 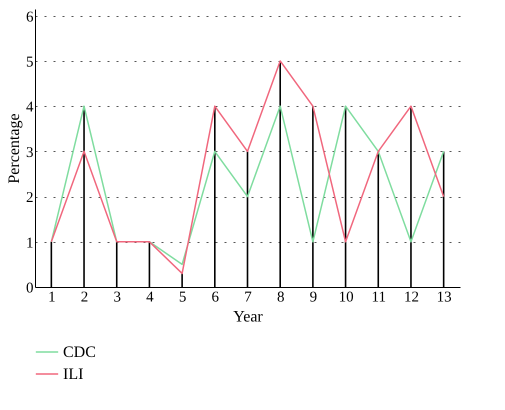 I want to click on y-tick-label: 2, so click(x=30, y=198).